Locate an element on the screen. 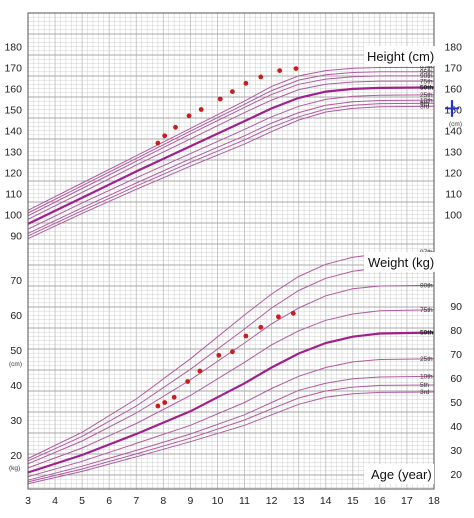 Image resolution: width=474 pixels, height=518 pixels. height-left-tick-label: 110 is located at coordinates (13, 195).